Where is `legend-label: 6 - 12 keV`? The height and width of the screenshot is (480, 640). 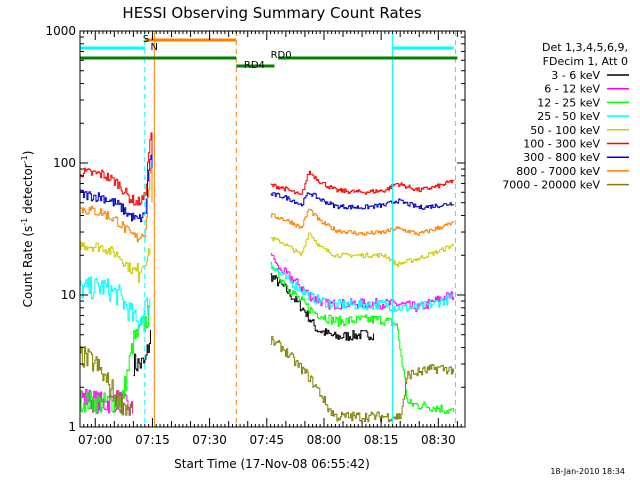
legend-label: 6 - 12 keV is located at coordinates (572, 89).